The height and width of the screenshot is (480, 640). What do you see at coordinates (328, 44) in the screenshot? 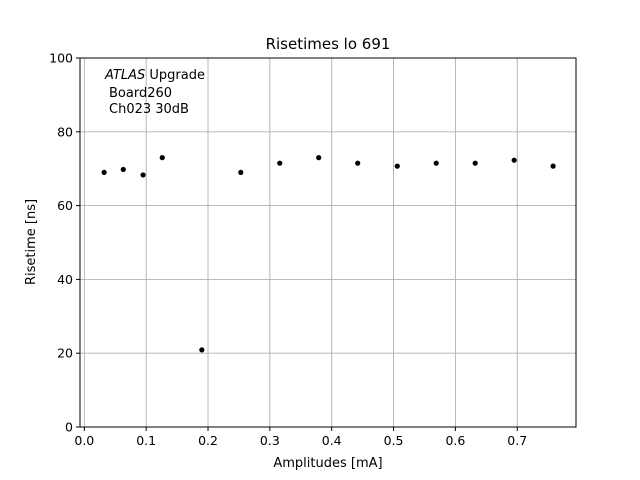
I see `chart-title: Risetimes lo 691` at bounding box center [328, 44].